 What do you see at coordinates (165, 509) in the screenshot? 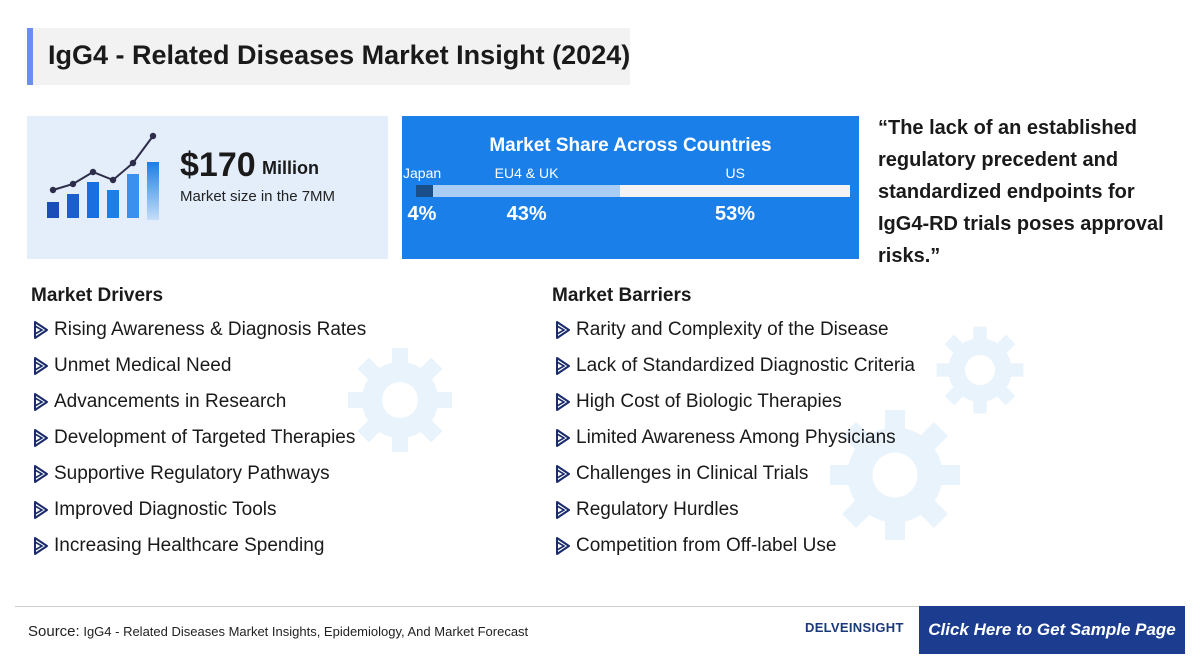
I see `list-item-label: Improved Diagnostic Tools` at bounding box center [165, 509].